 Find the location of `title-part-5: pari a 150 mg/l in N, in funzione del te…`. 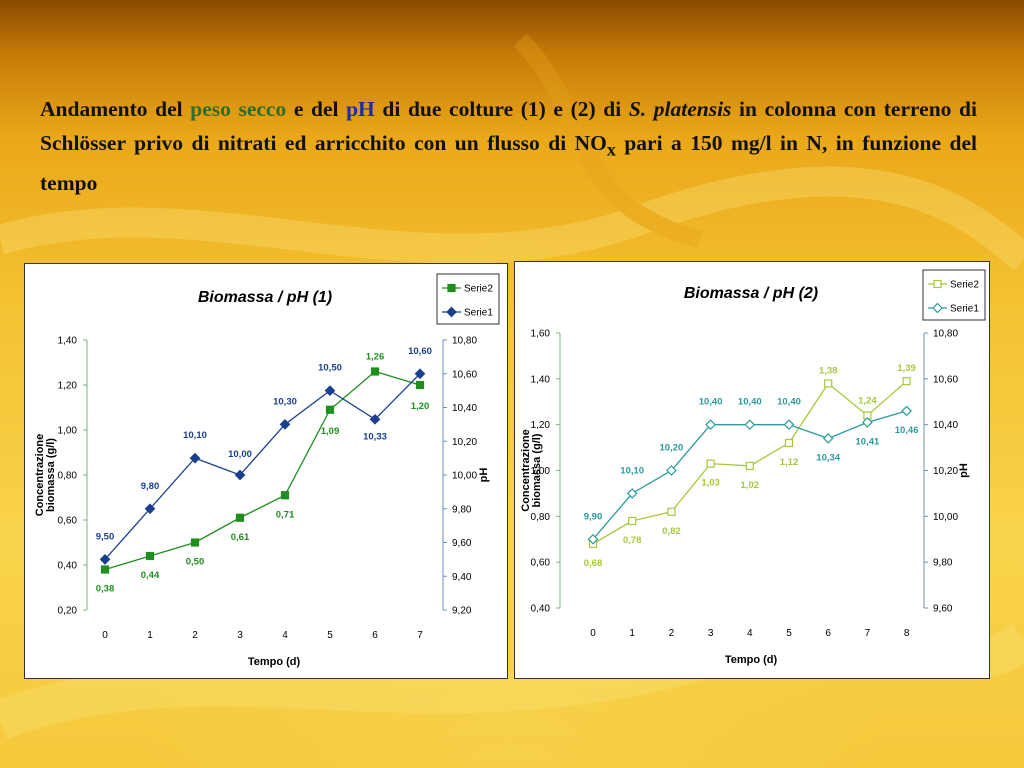

title-part-5: pari a 150 mg/l in N, in funzione del te… is located at coordinates (508, 163).